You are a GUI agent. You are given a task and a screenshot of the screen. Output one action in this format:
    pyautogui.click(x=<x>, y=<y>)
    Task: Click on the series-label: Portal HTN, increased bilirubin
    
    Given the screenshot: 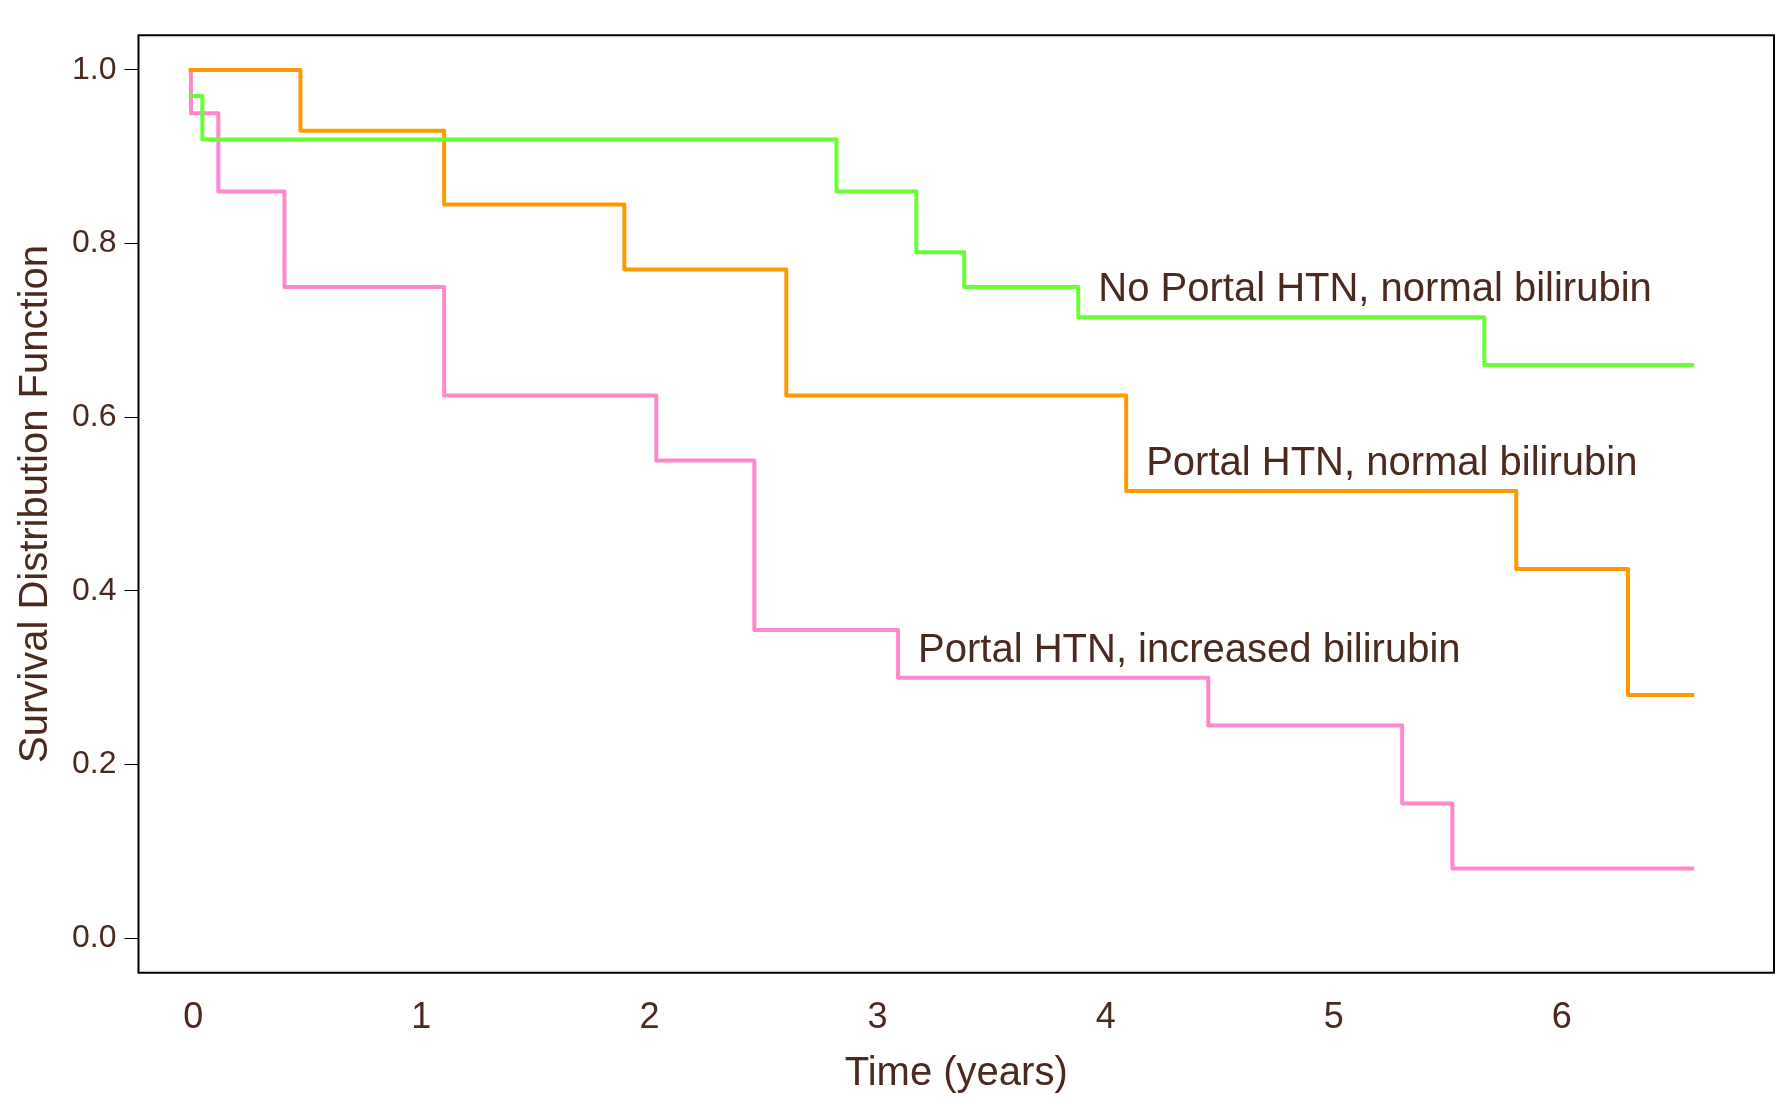 What is the action you would take?
    pyautogui.click(x=1189, y=647)
    